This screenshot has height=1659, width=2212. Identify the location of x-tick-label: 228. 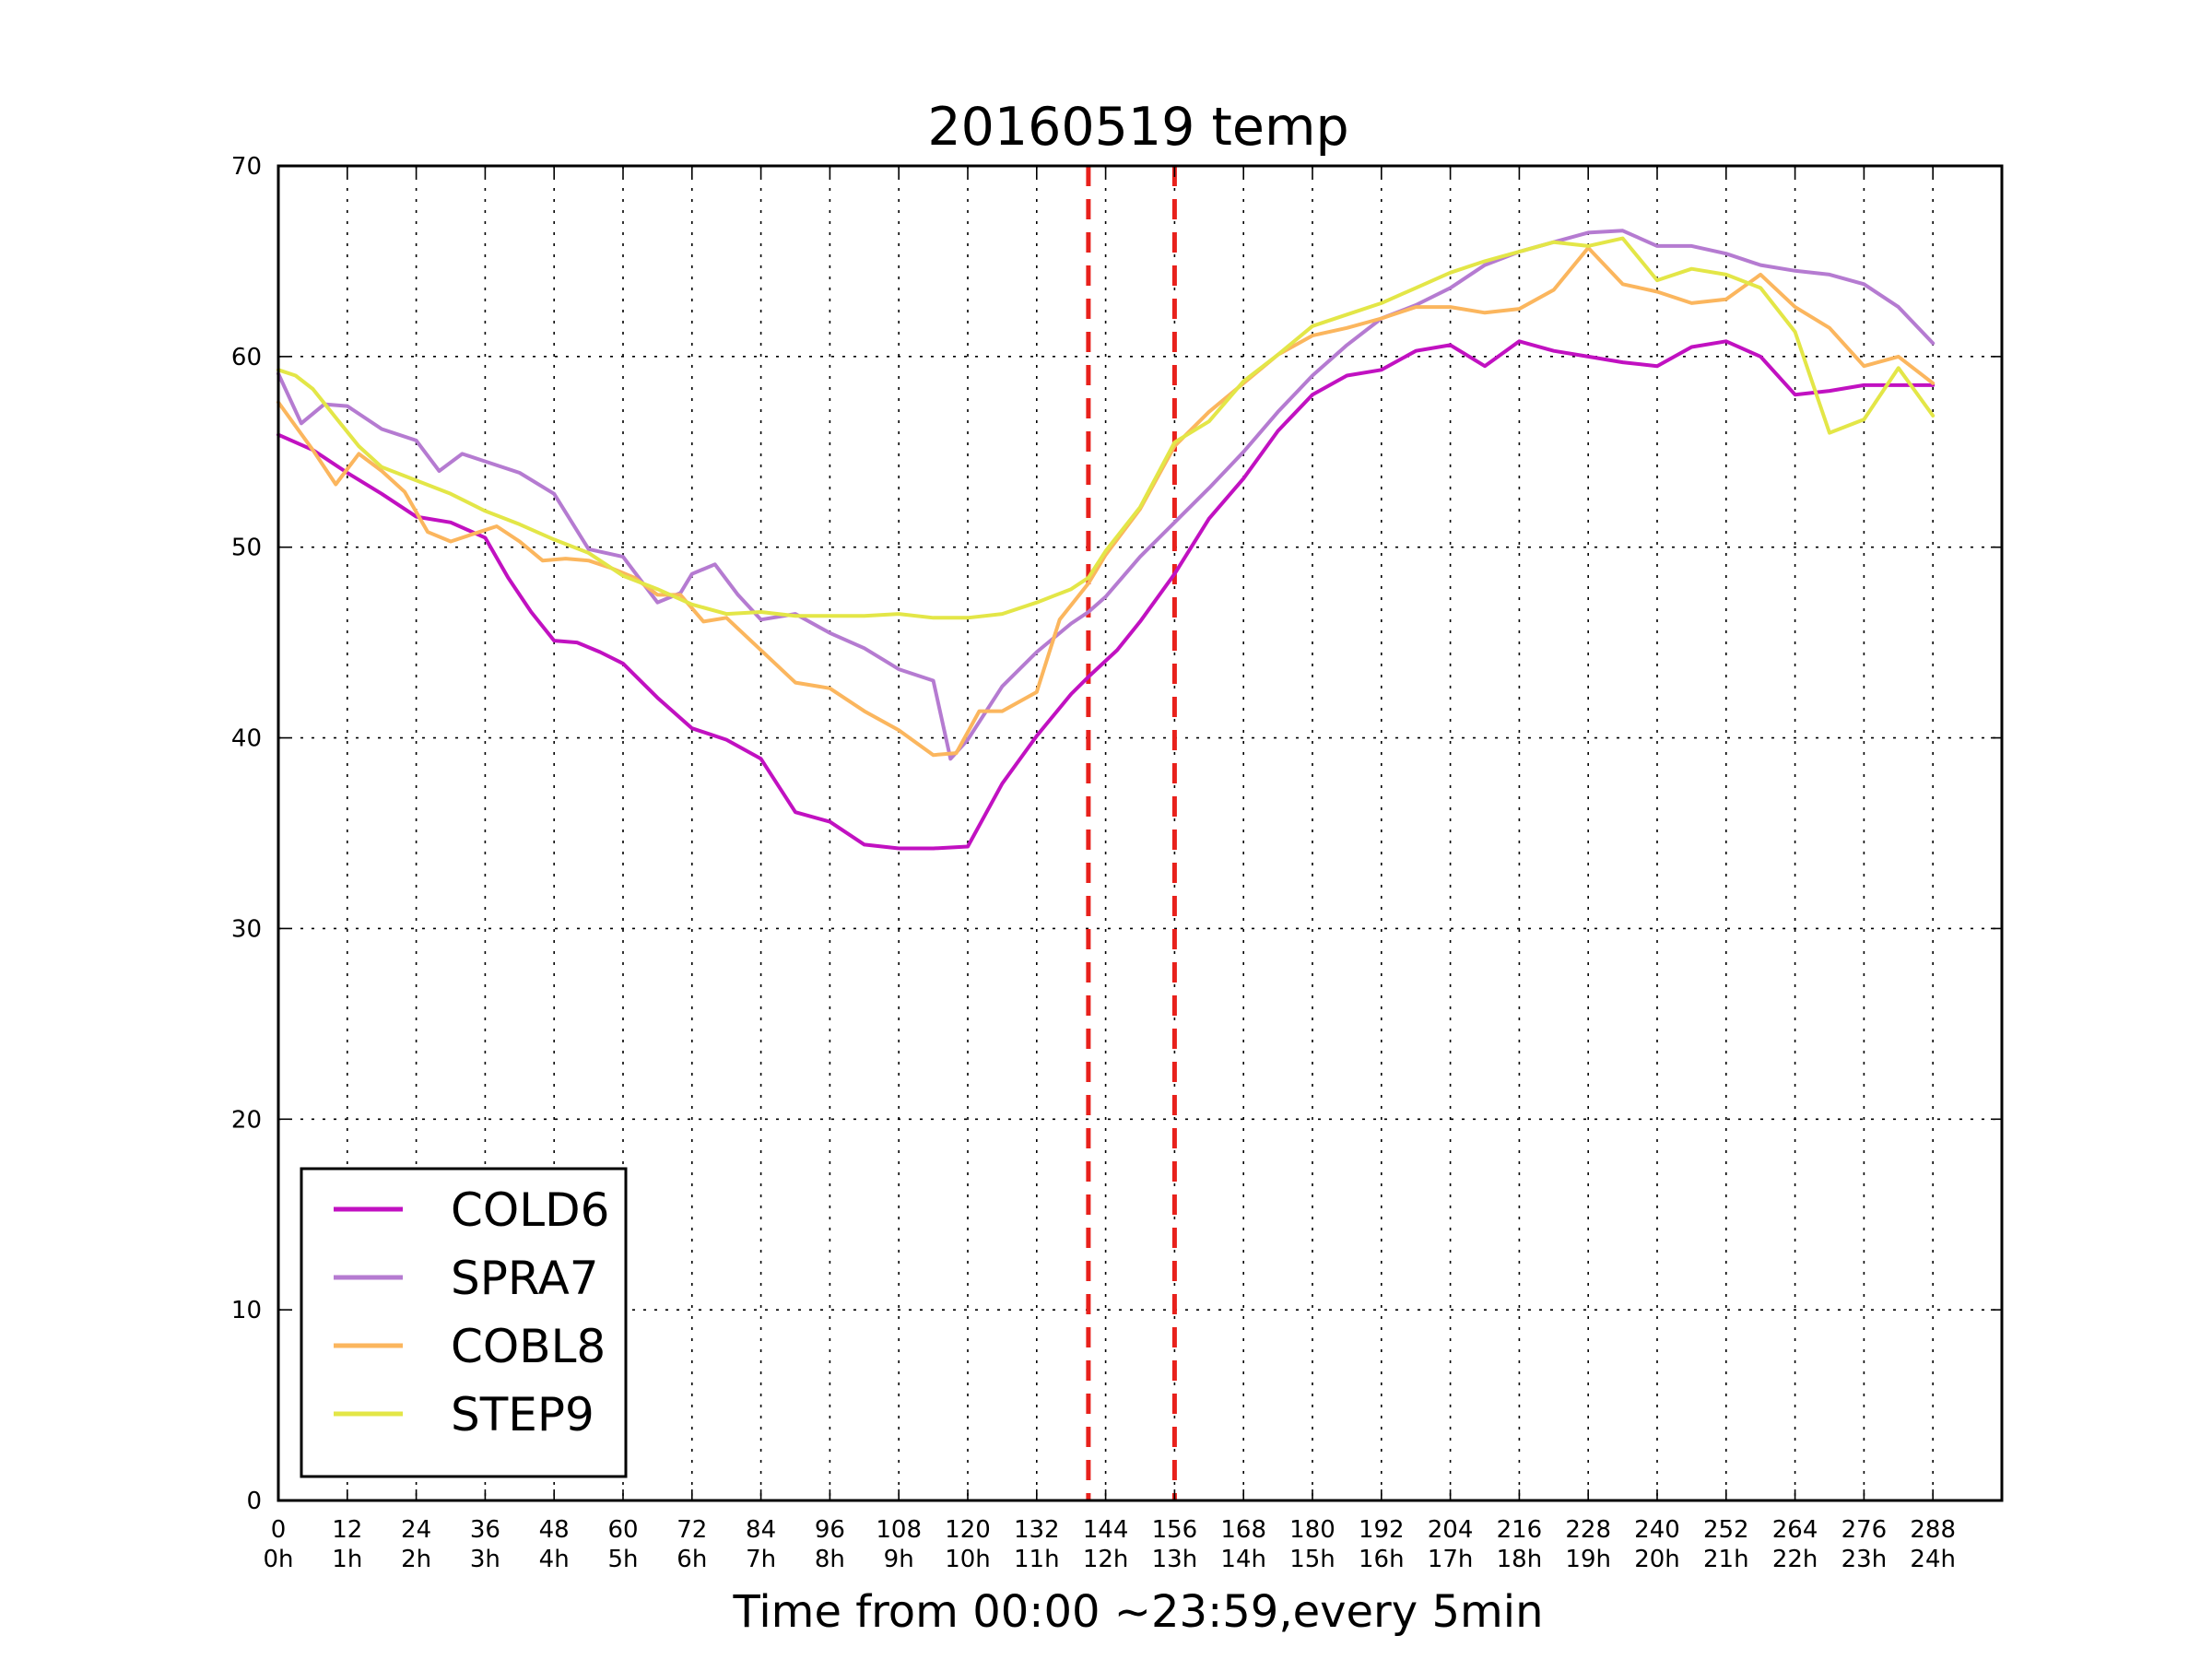
(1588, 1530).